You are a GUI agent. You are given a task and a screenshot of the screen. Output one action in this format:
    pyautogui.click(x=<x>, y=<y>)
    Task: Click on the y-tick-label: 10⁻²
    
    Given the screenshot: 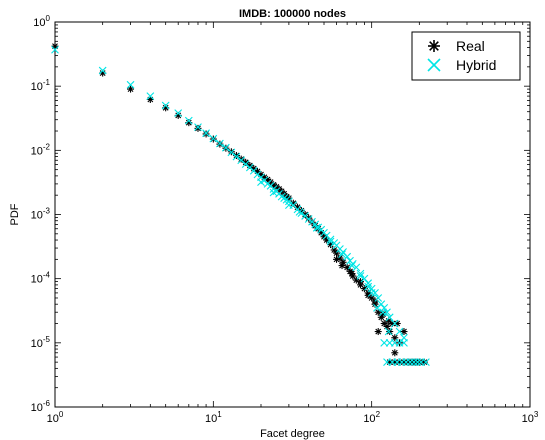 What is the action you would take?
    pyautogui.click(x=41, y=149)
    